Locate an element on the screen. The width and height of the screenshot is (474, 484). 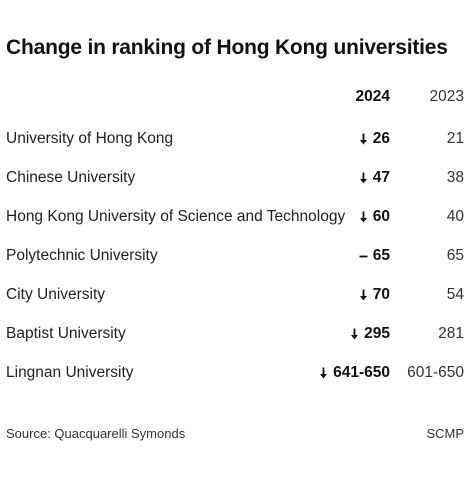
rank-2024-value: 641-650 is located at coordinates (361, 372).